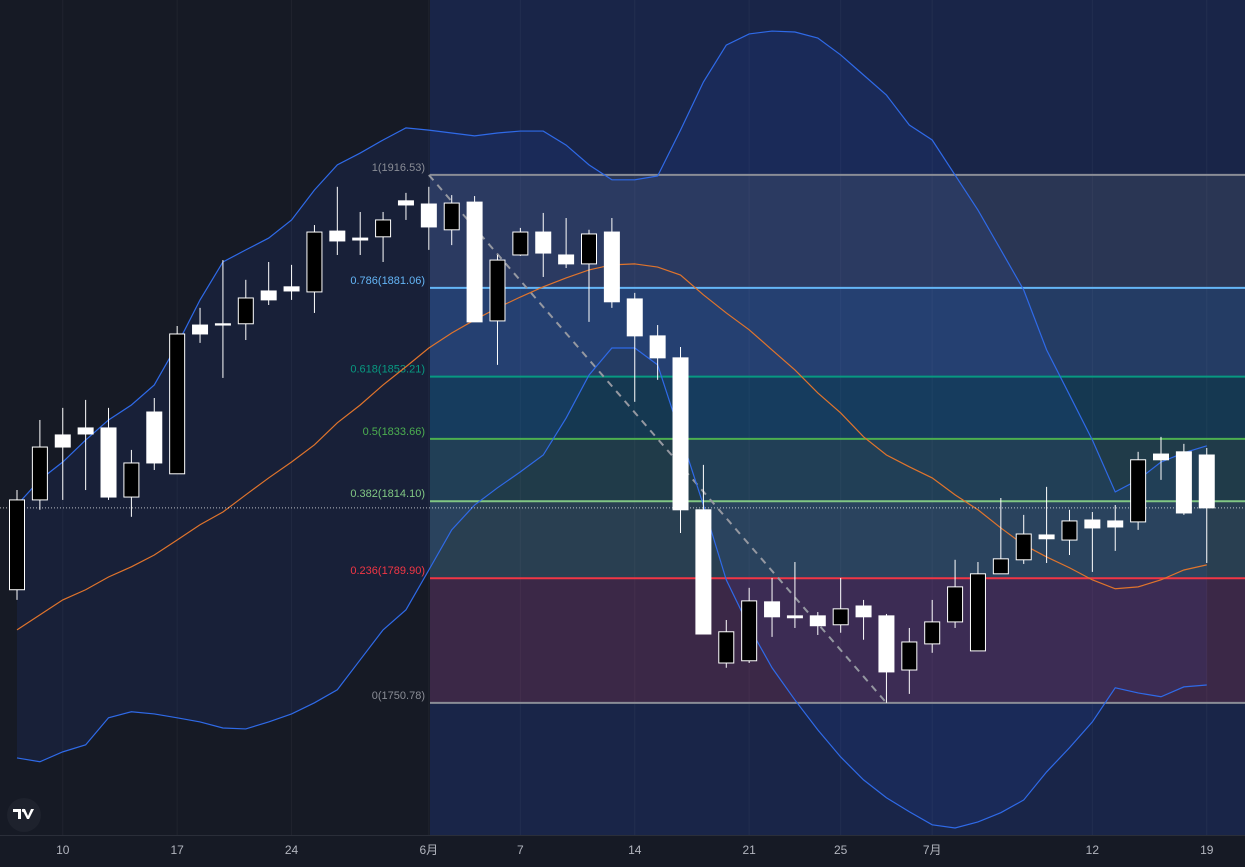 The image size is (1245, 867). I want to click on x-tick-label: 24, so click(292, 850).